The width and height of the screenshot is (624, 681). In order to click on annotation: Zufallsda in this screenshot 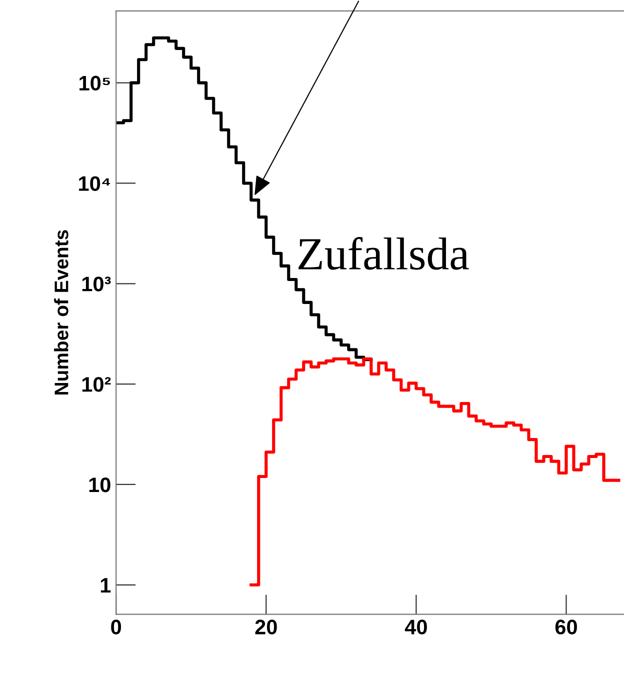, I will do `click(383, 253)`.